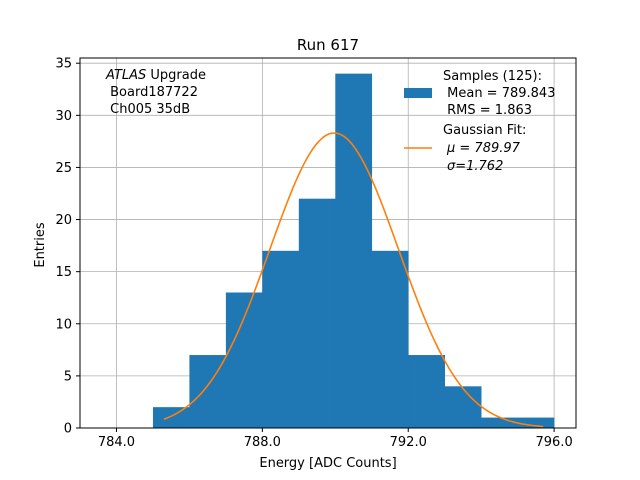 The height and width of the screenshot is (480, 640). I want to click on upgrade-label: Upgrade, so click(176, 75).